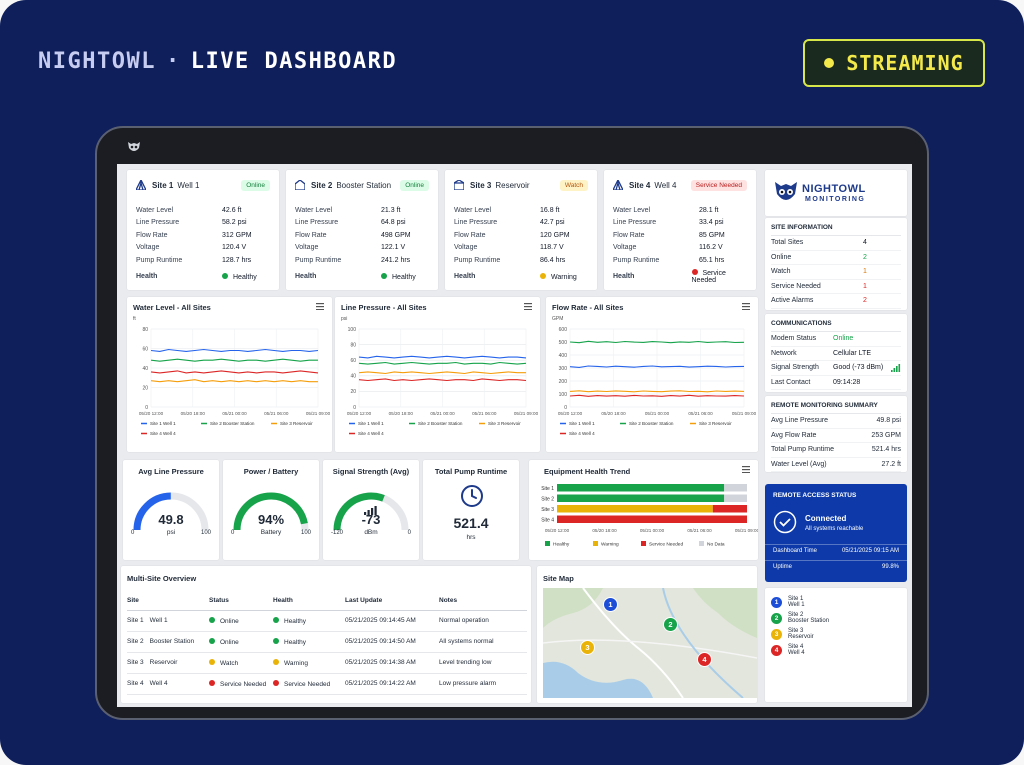  What do you see at coordinates (141, 185) in the screenshot?
I see `site-type-icon` at bounding box center [141, 185].